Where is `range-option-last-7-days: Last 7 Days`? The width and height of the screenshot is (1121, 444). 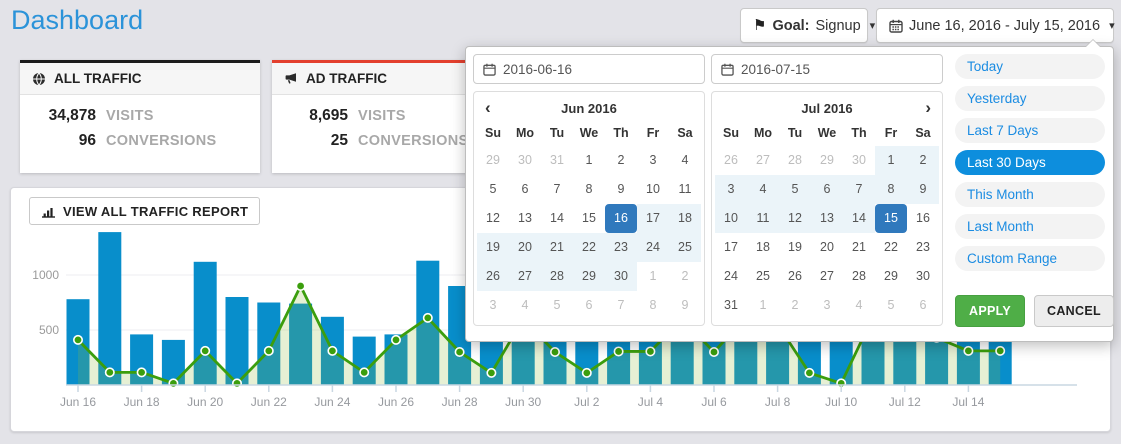
range-option-last-7-days: Last 7 Days is located at coordinates (1030, 130).